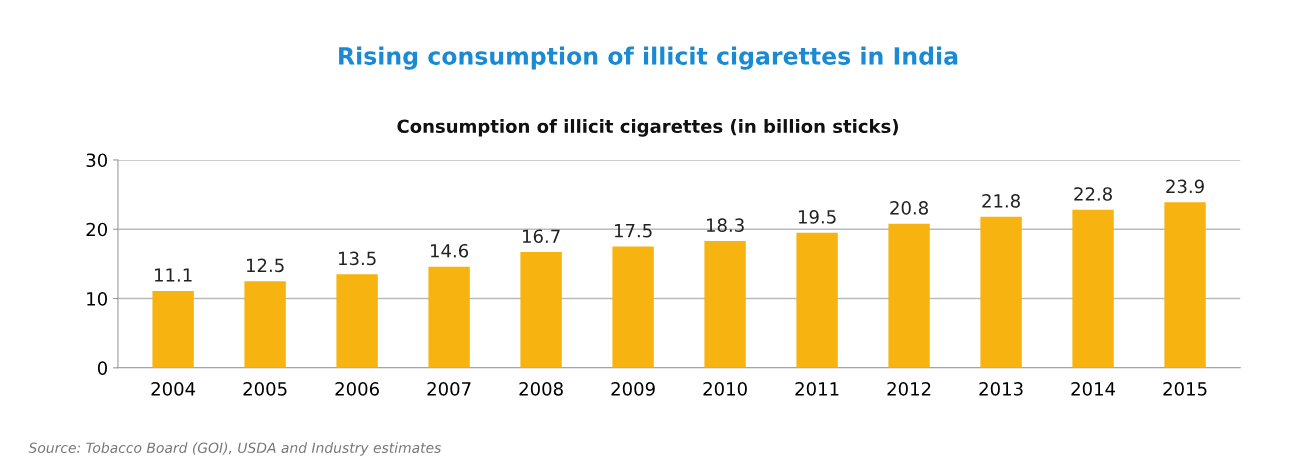 This screenshot has width=1296, height=465. Describe the element at coordinates (633, 231) in the screenshot. I see `data-label: 17.5` at that location.